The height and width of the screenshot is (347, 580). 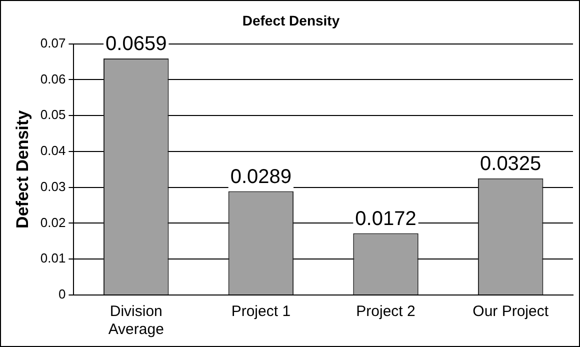 I want to click on y-axis-title: Defect Density, so click(x=22, y=169).